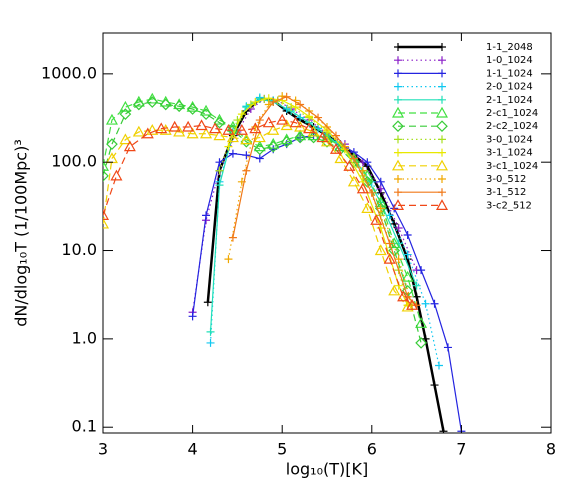  Describe the element at coordinates (84, 337) in the screenshot. I see `y-tick-label: 1.0` at that location.